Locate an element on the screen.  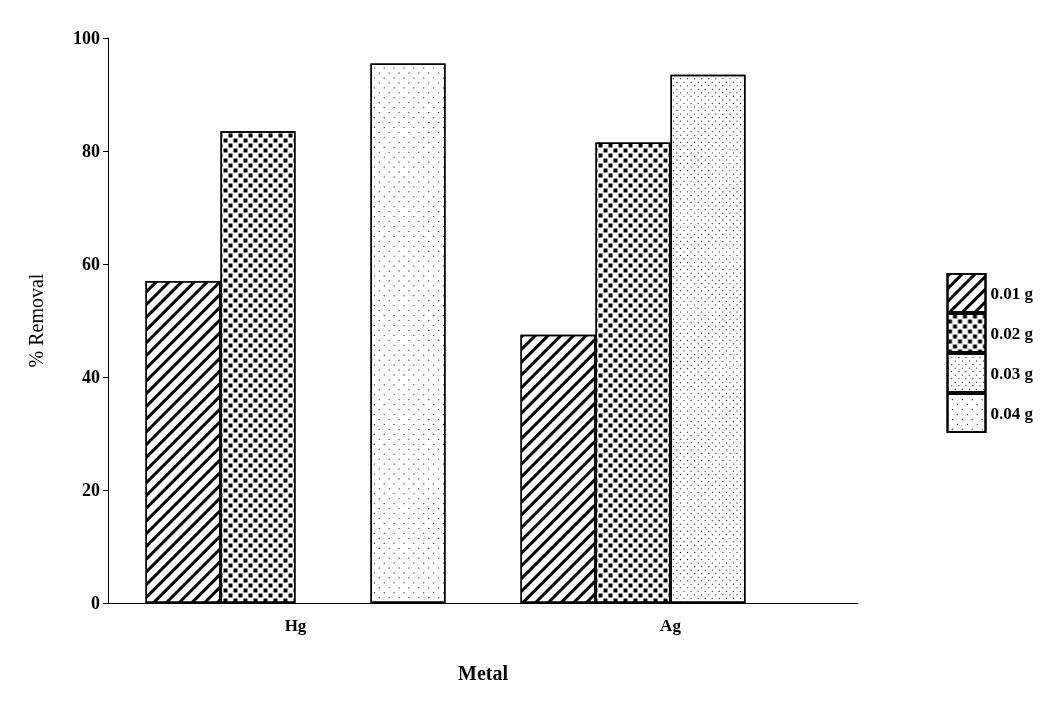
y-tick-label: 0 is located at coordinates (95, 603).